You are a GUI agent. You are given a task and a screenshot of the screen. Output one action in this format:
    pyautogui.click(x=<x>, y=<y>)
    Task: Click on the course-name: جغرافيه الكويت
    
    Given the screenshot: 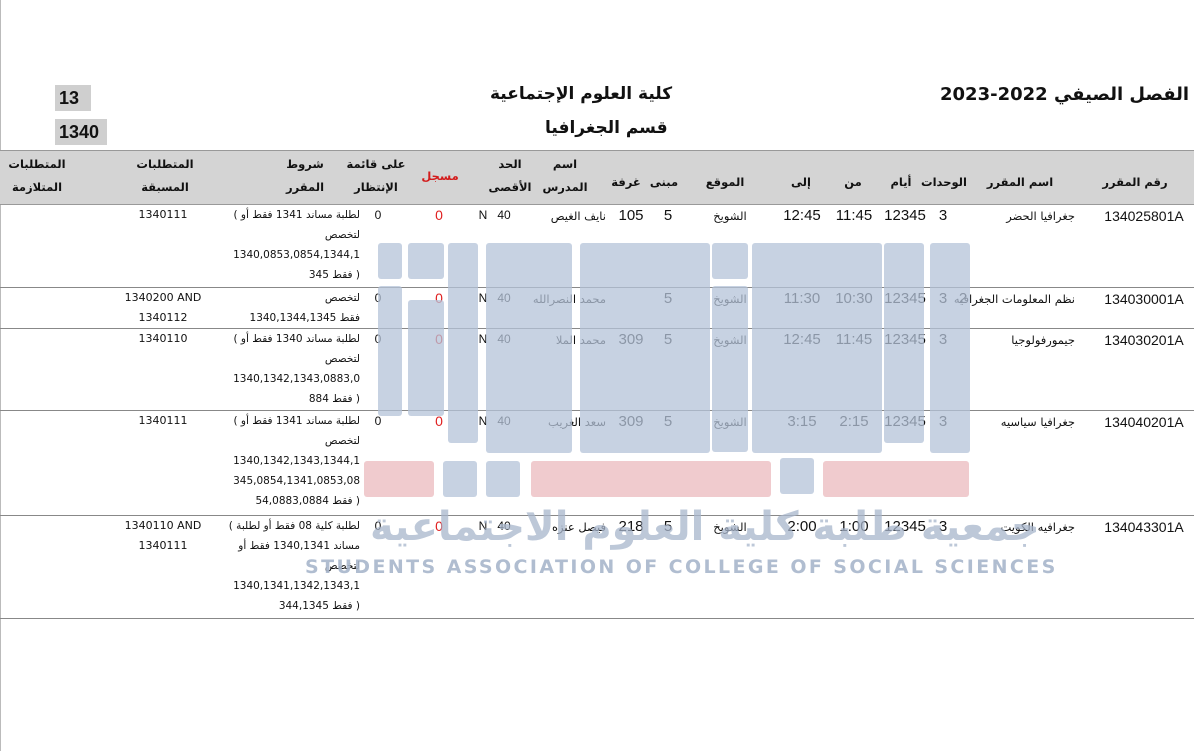 What is the action you would take?
    pyautogui.click(x=1037, y=527)
    